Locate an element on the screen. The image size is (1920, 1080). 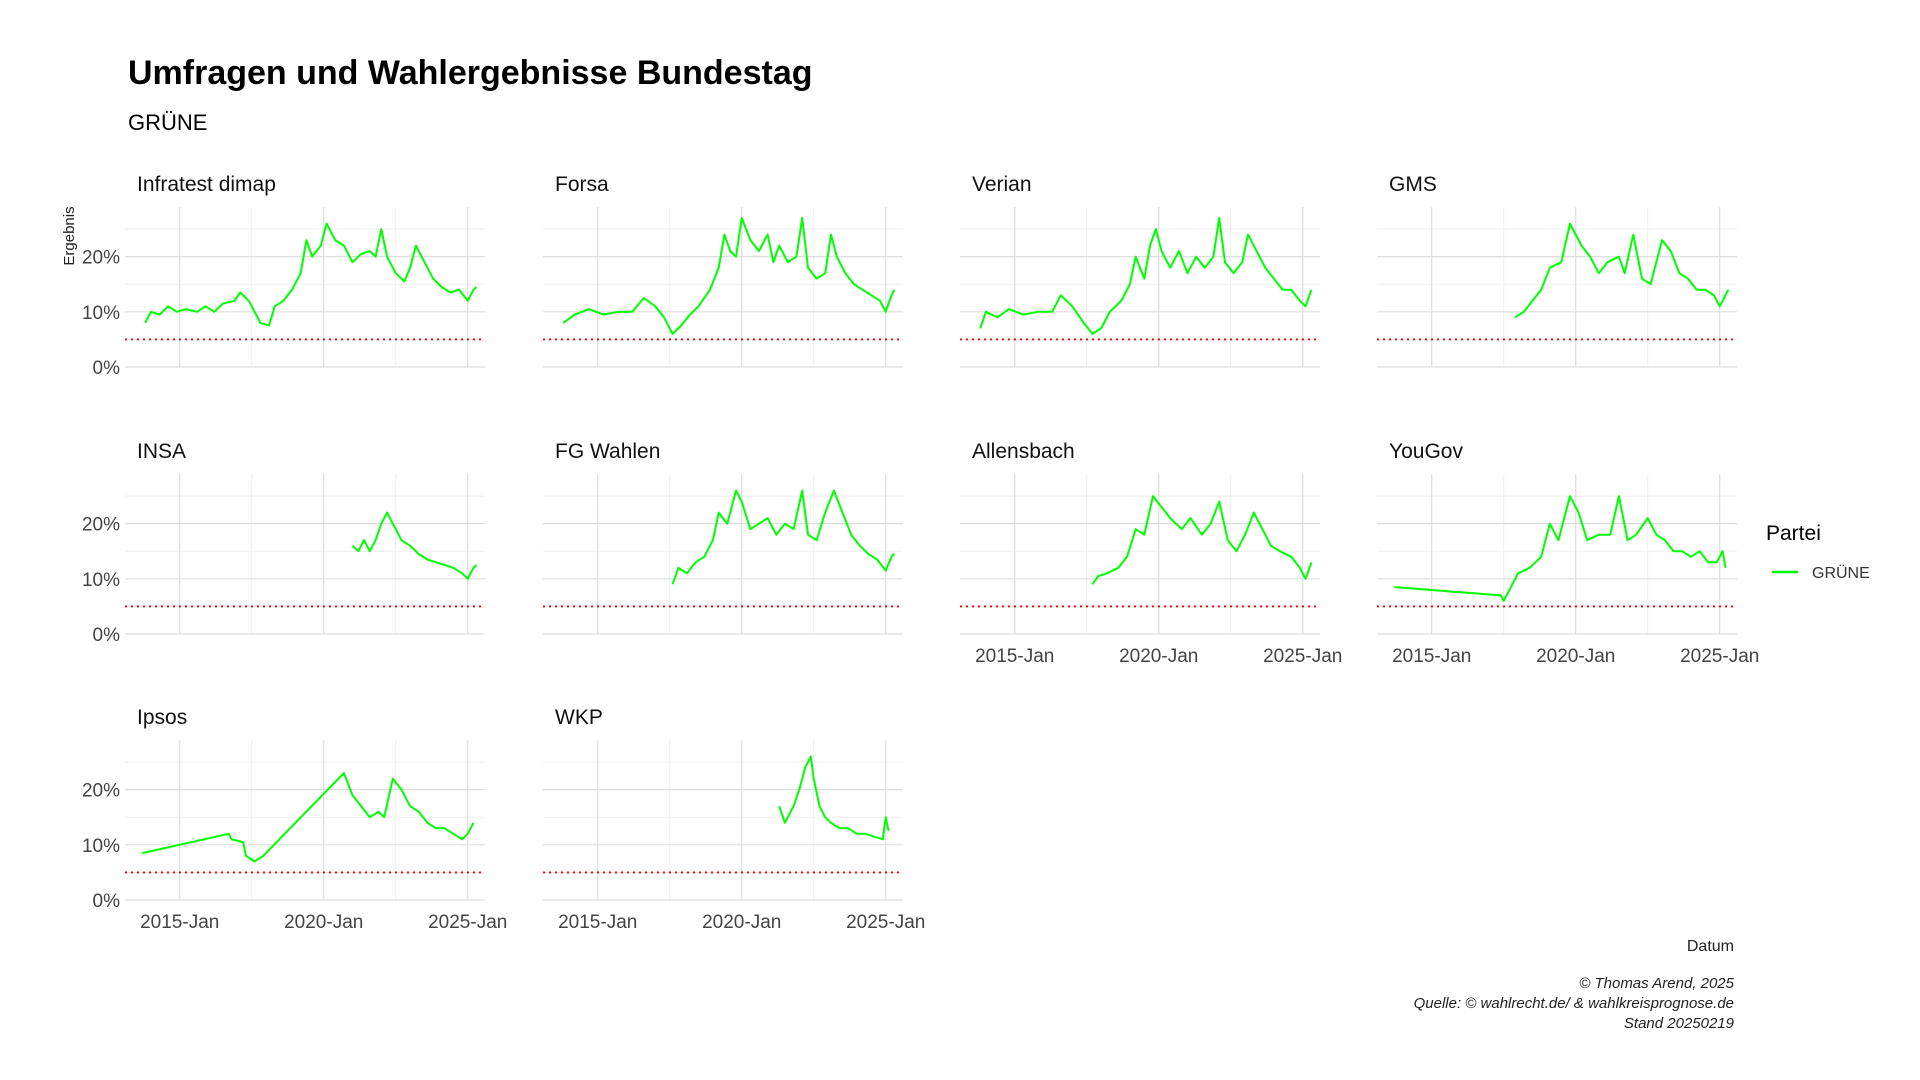
legend: Partei GRÜNE is located at coordinates (1818, 552).